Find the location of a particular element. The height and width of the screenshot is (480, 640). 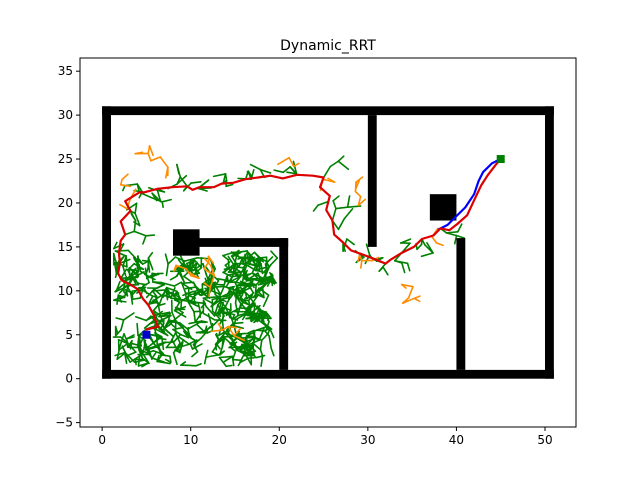

x-tick-label: 20 is located at coordinates (279, 440).